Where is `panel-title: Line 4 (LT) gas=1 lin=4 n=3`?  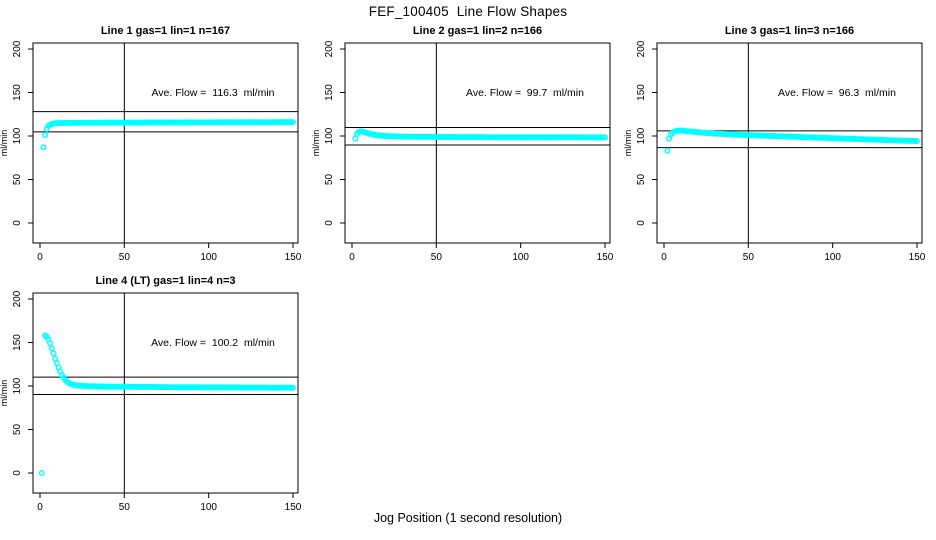 panel-title: Line 4 (LT) gas=1 lin=4 n=3 is located at coordinates (165, 281).